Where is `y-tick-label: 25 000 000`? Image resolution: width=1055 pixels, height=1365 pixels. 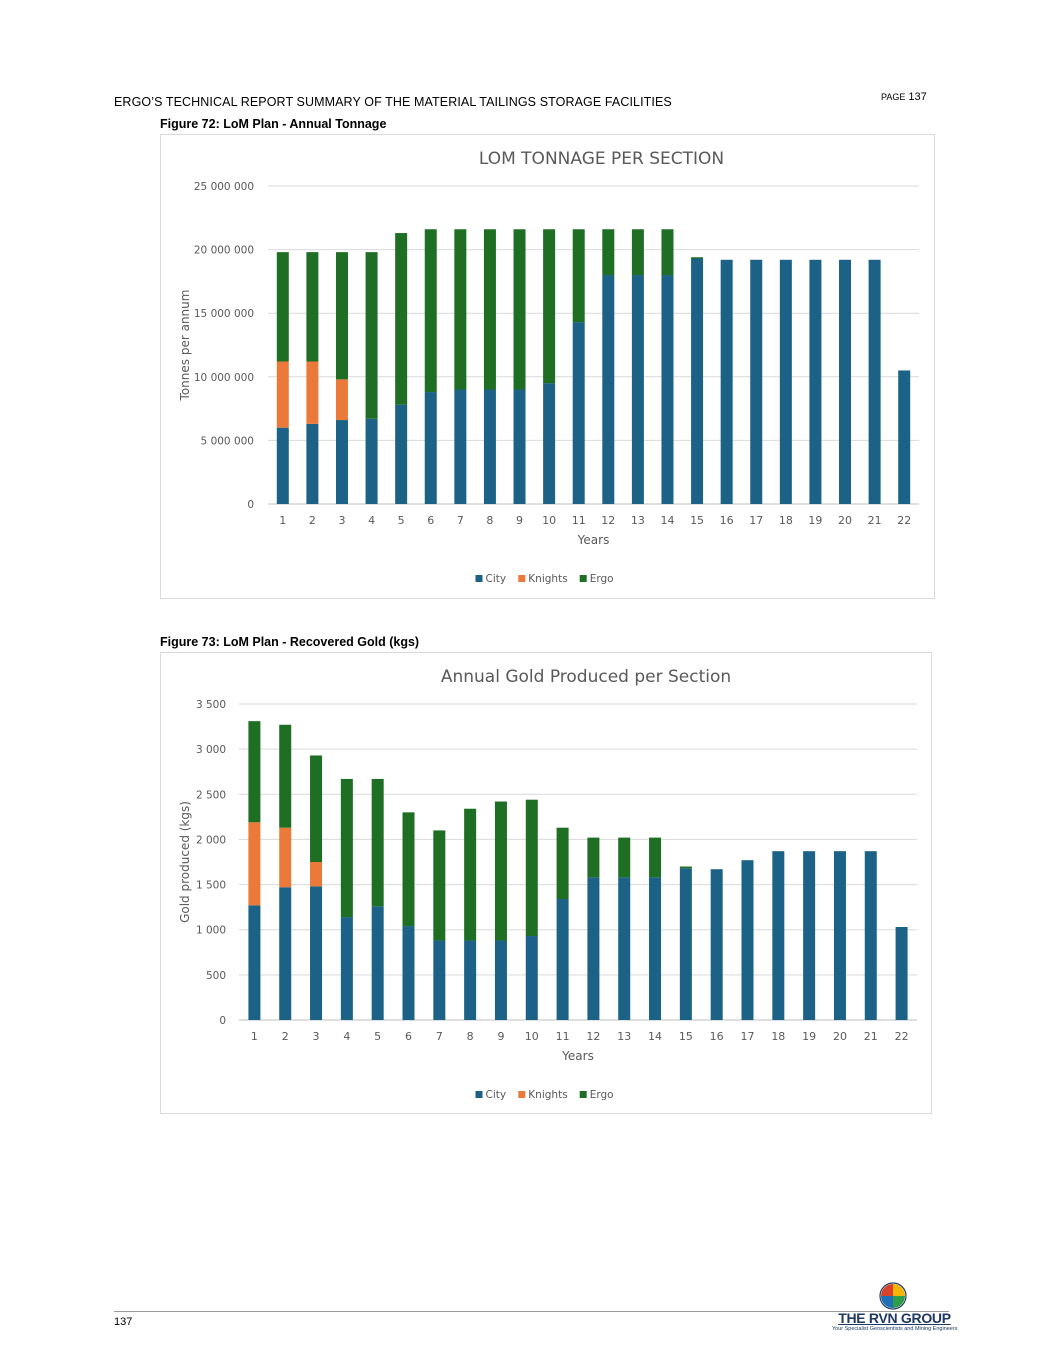
y-tick-label: 25 000 000 is located at coordinates (224, 187).